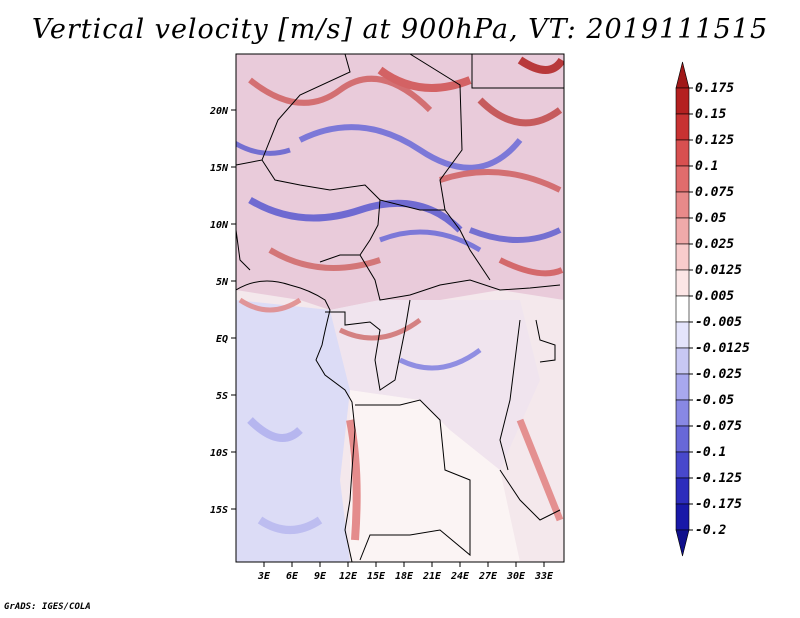 The height and width of the screenshot is (618, 800). What do you see at coordinates (706, 166) in the screenshot?
I see `colorbar-label: 0.1` at bounding box center [706, 166].